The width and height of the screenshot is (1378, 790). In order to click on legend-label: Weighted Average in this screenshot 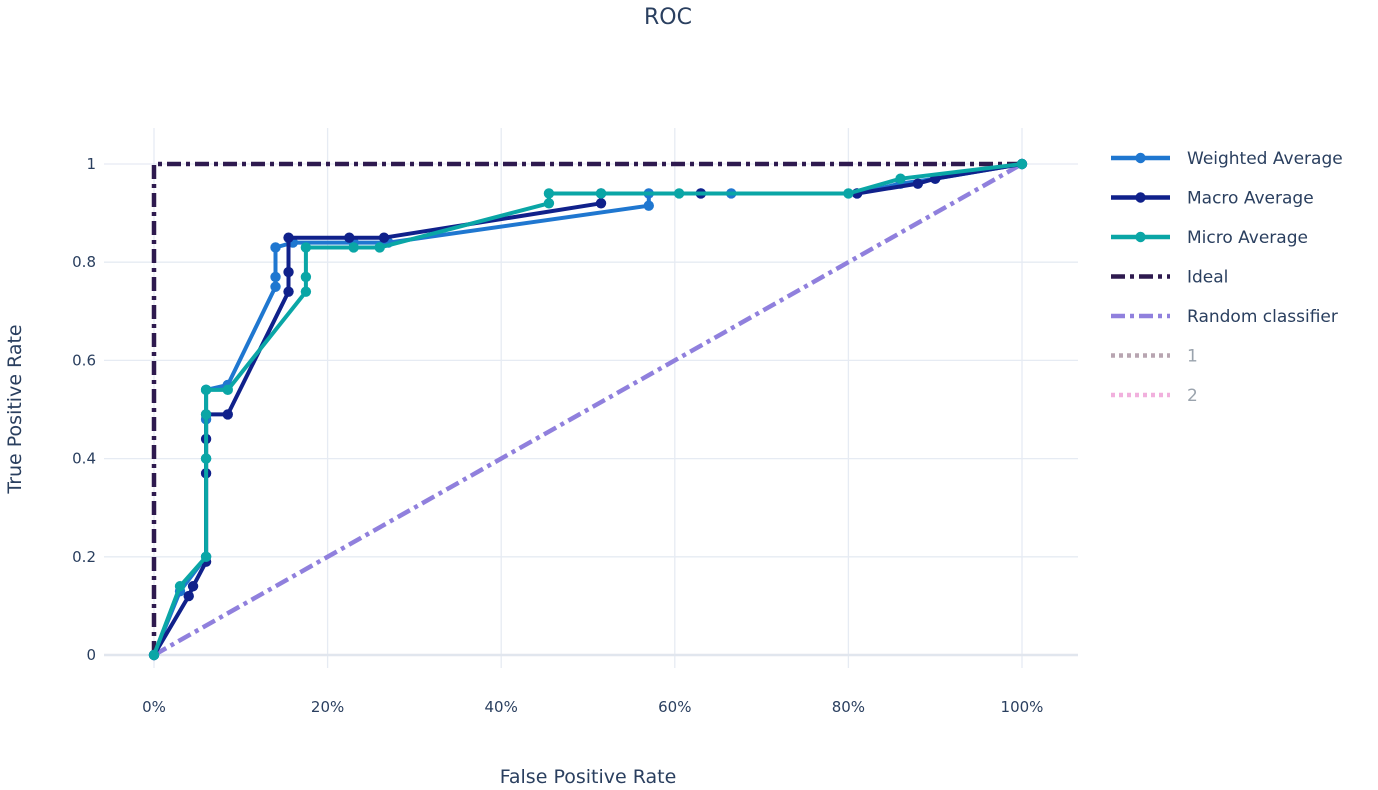, I will do `click(1265, 159)`.